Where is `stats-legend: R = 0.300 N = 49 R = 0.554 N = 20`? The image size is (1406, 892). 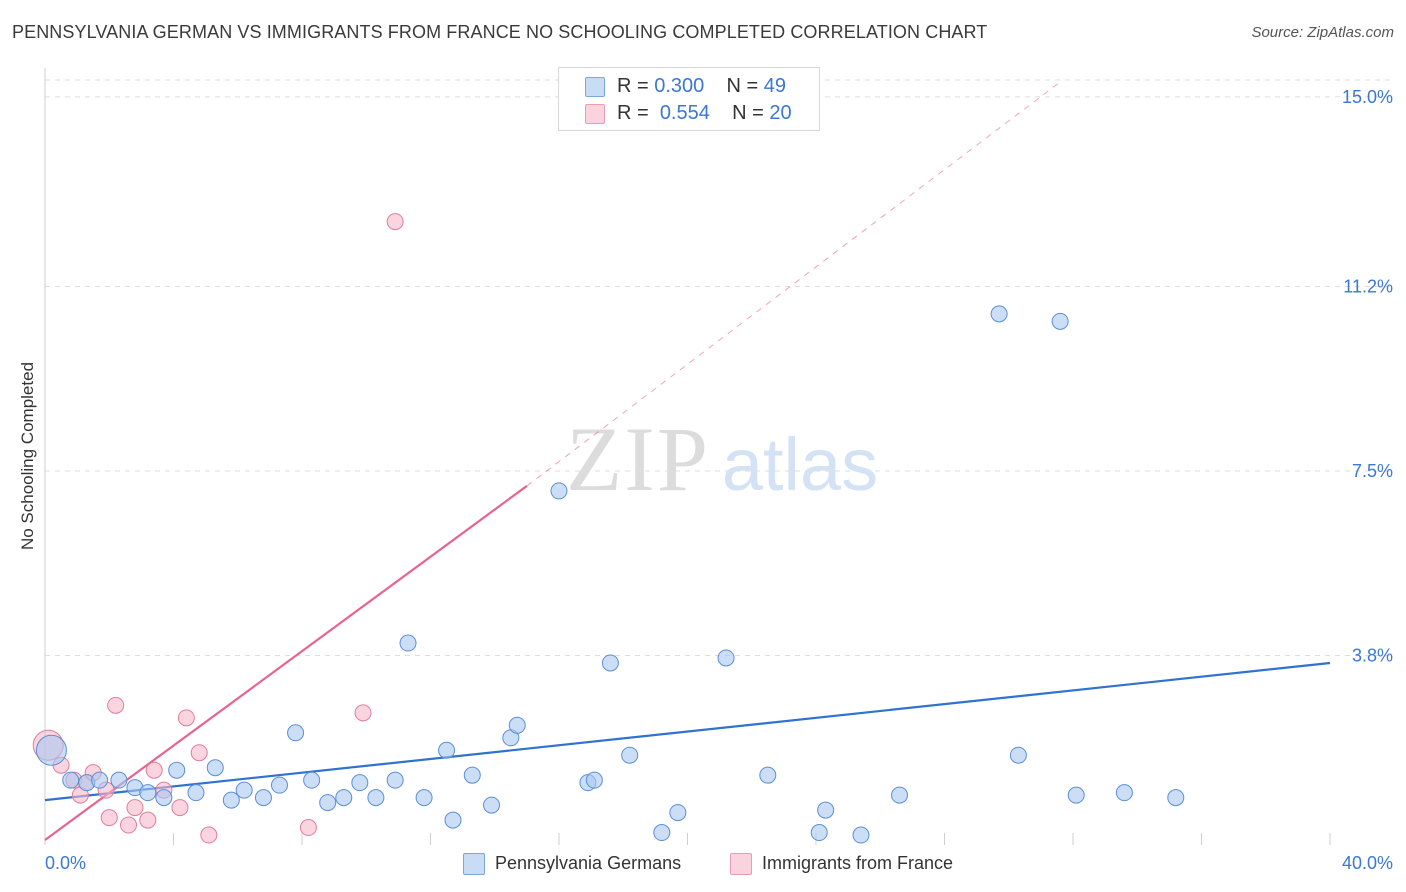 stats-legend: R = 0.300 N = 49 R = 0.554 N = 20 is located at coordinates (689, 99).